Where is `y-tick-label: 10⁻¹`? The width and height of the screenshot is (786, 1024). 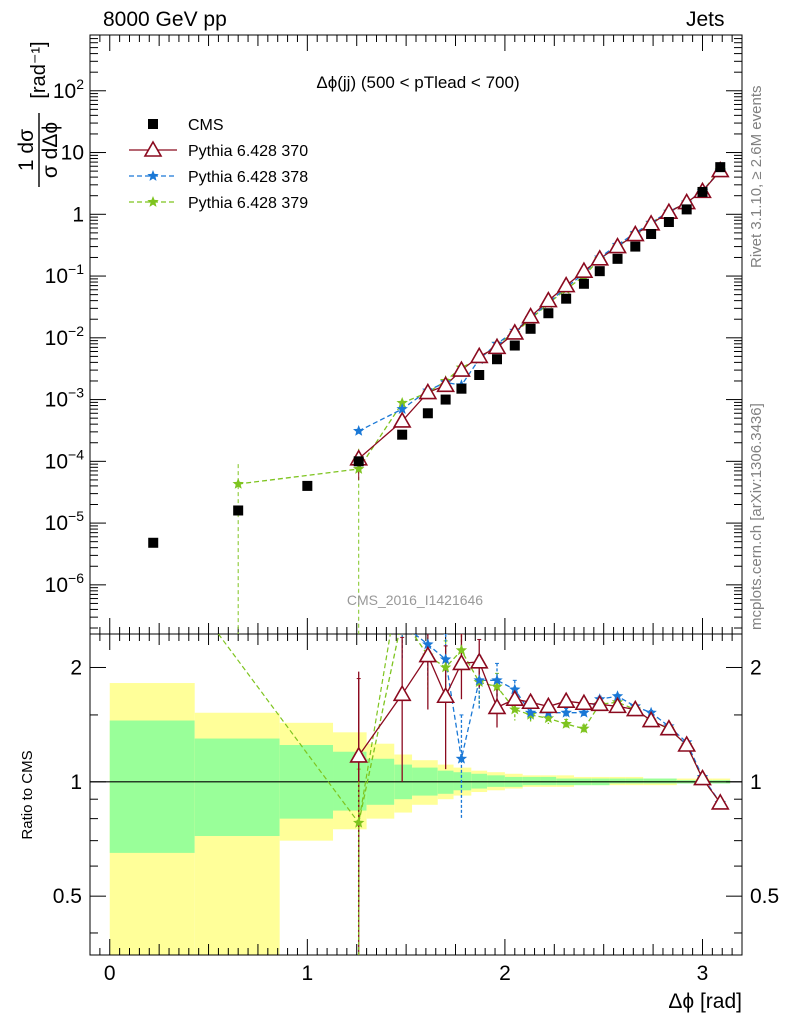
y-tick-label: 10⁻¹ is located at coordinates (65, 274).